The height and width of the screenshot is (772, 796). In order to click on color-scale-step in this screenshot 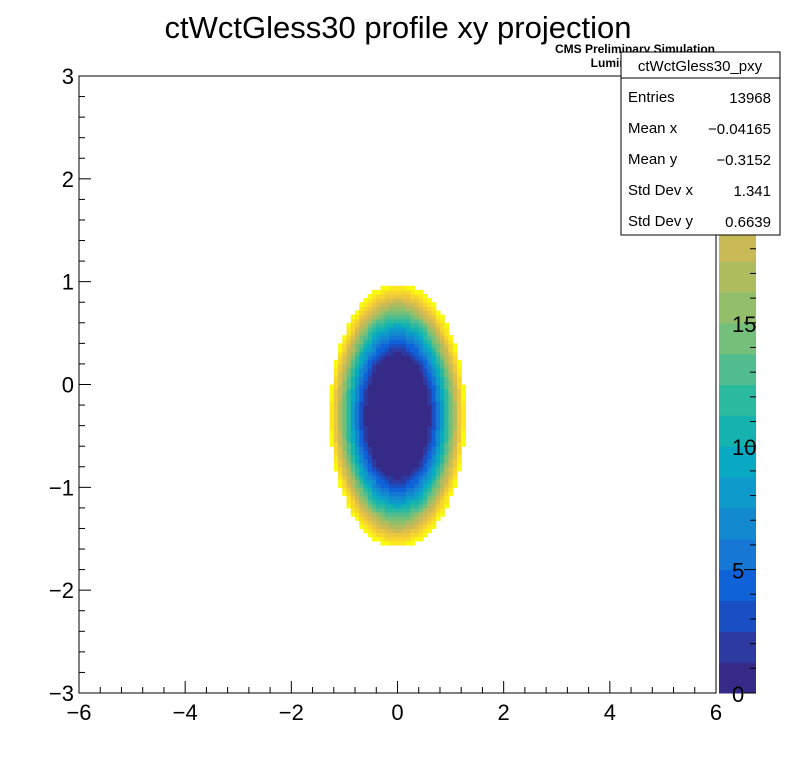, I will do `click(737, 585)`.